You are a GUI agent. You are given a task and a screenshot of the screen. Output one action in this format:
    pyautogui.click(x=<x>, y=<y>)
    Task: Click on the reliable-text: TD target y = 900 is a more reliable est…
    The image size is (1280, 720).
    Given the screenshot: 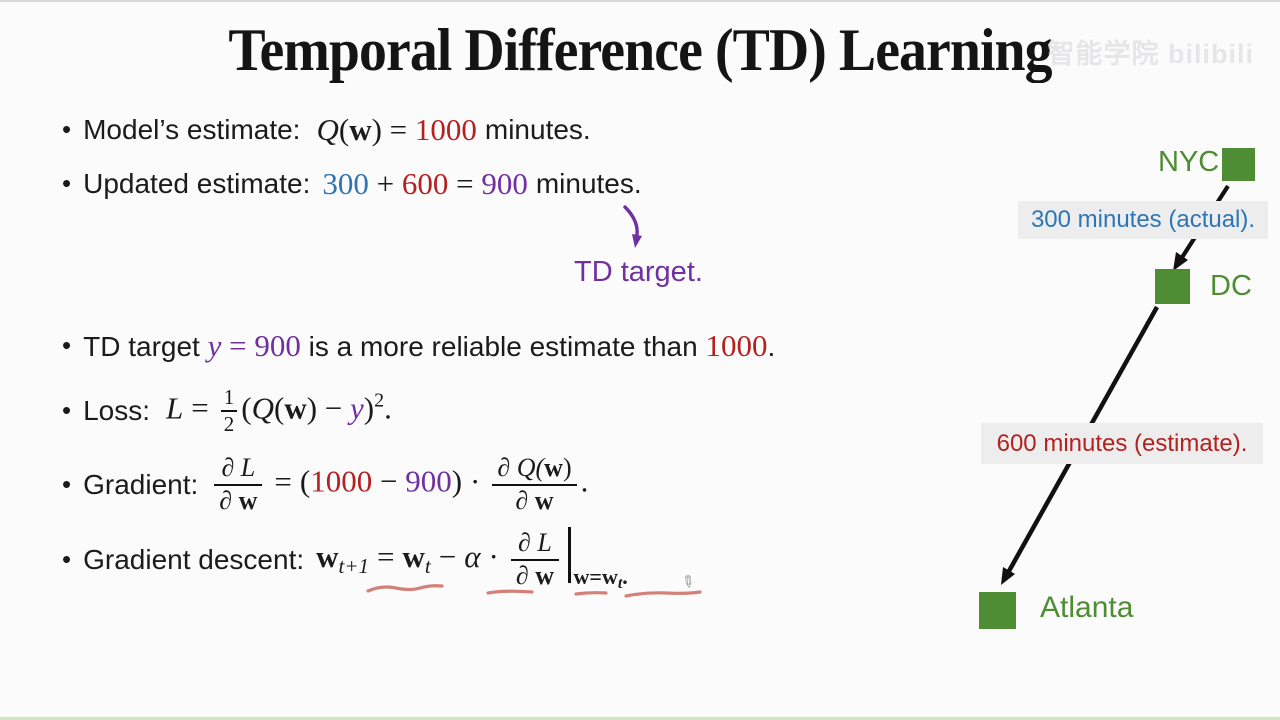 What is the action you would take?
    pyautogui.click(x=429, y=345)
    